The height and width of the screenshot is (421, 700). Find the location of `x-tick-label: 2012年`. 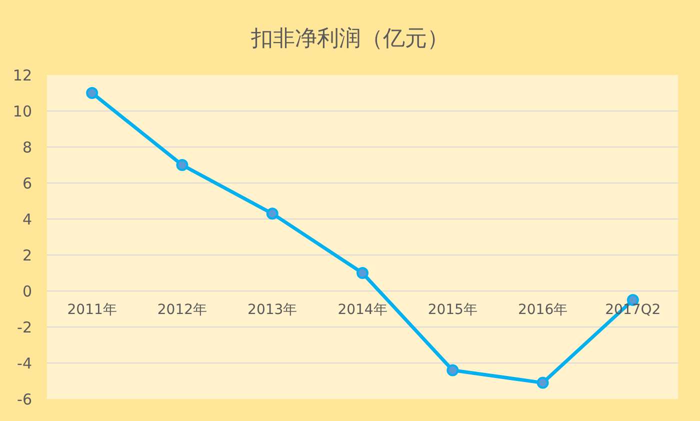

x-tick-label: 2012年 is located at coordinates (182, 310).